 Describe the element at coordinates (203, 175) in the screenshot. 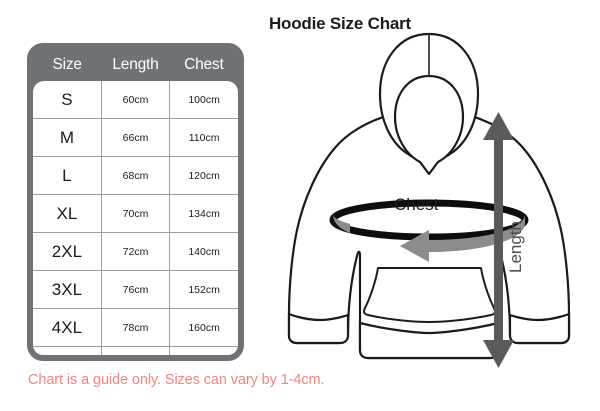

I see `cell-chest: 120cm` at that location.